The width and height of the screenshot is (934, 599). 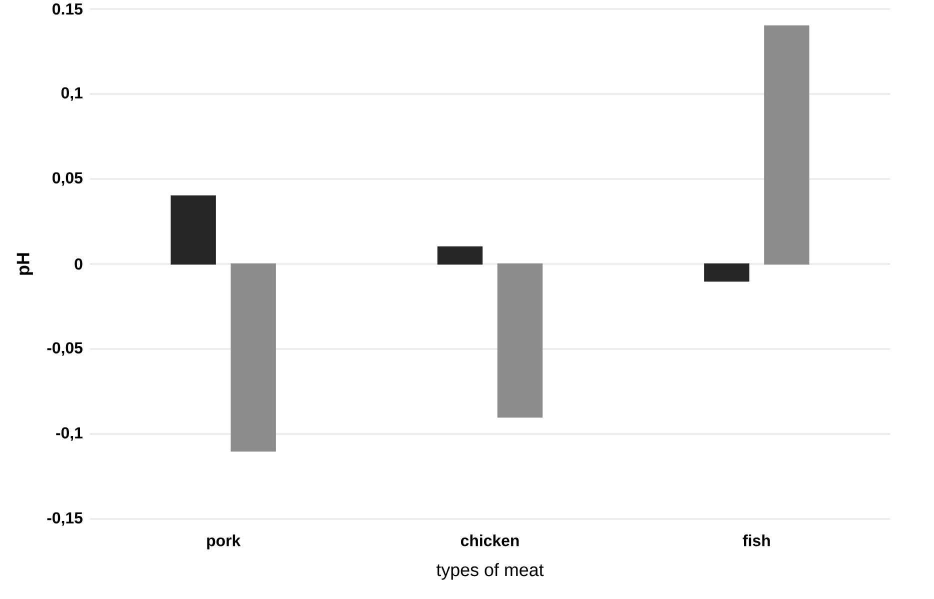 I want to click on y-tick-label: -0,1, so click(x=69, y=434).